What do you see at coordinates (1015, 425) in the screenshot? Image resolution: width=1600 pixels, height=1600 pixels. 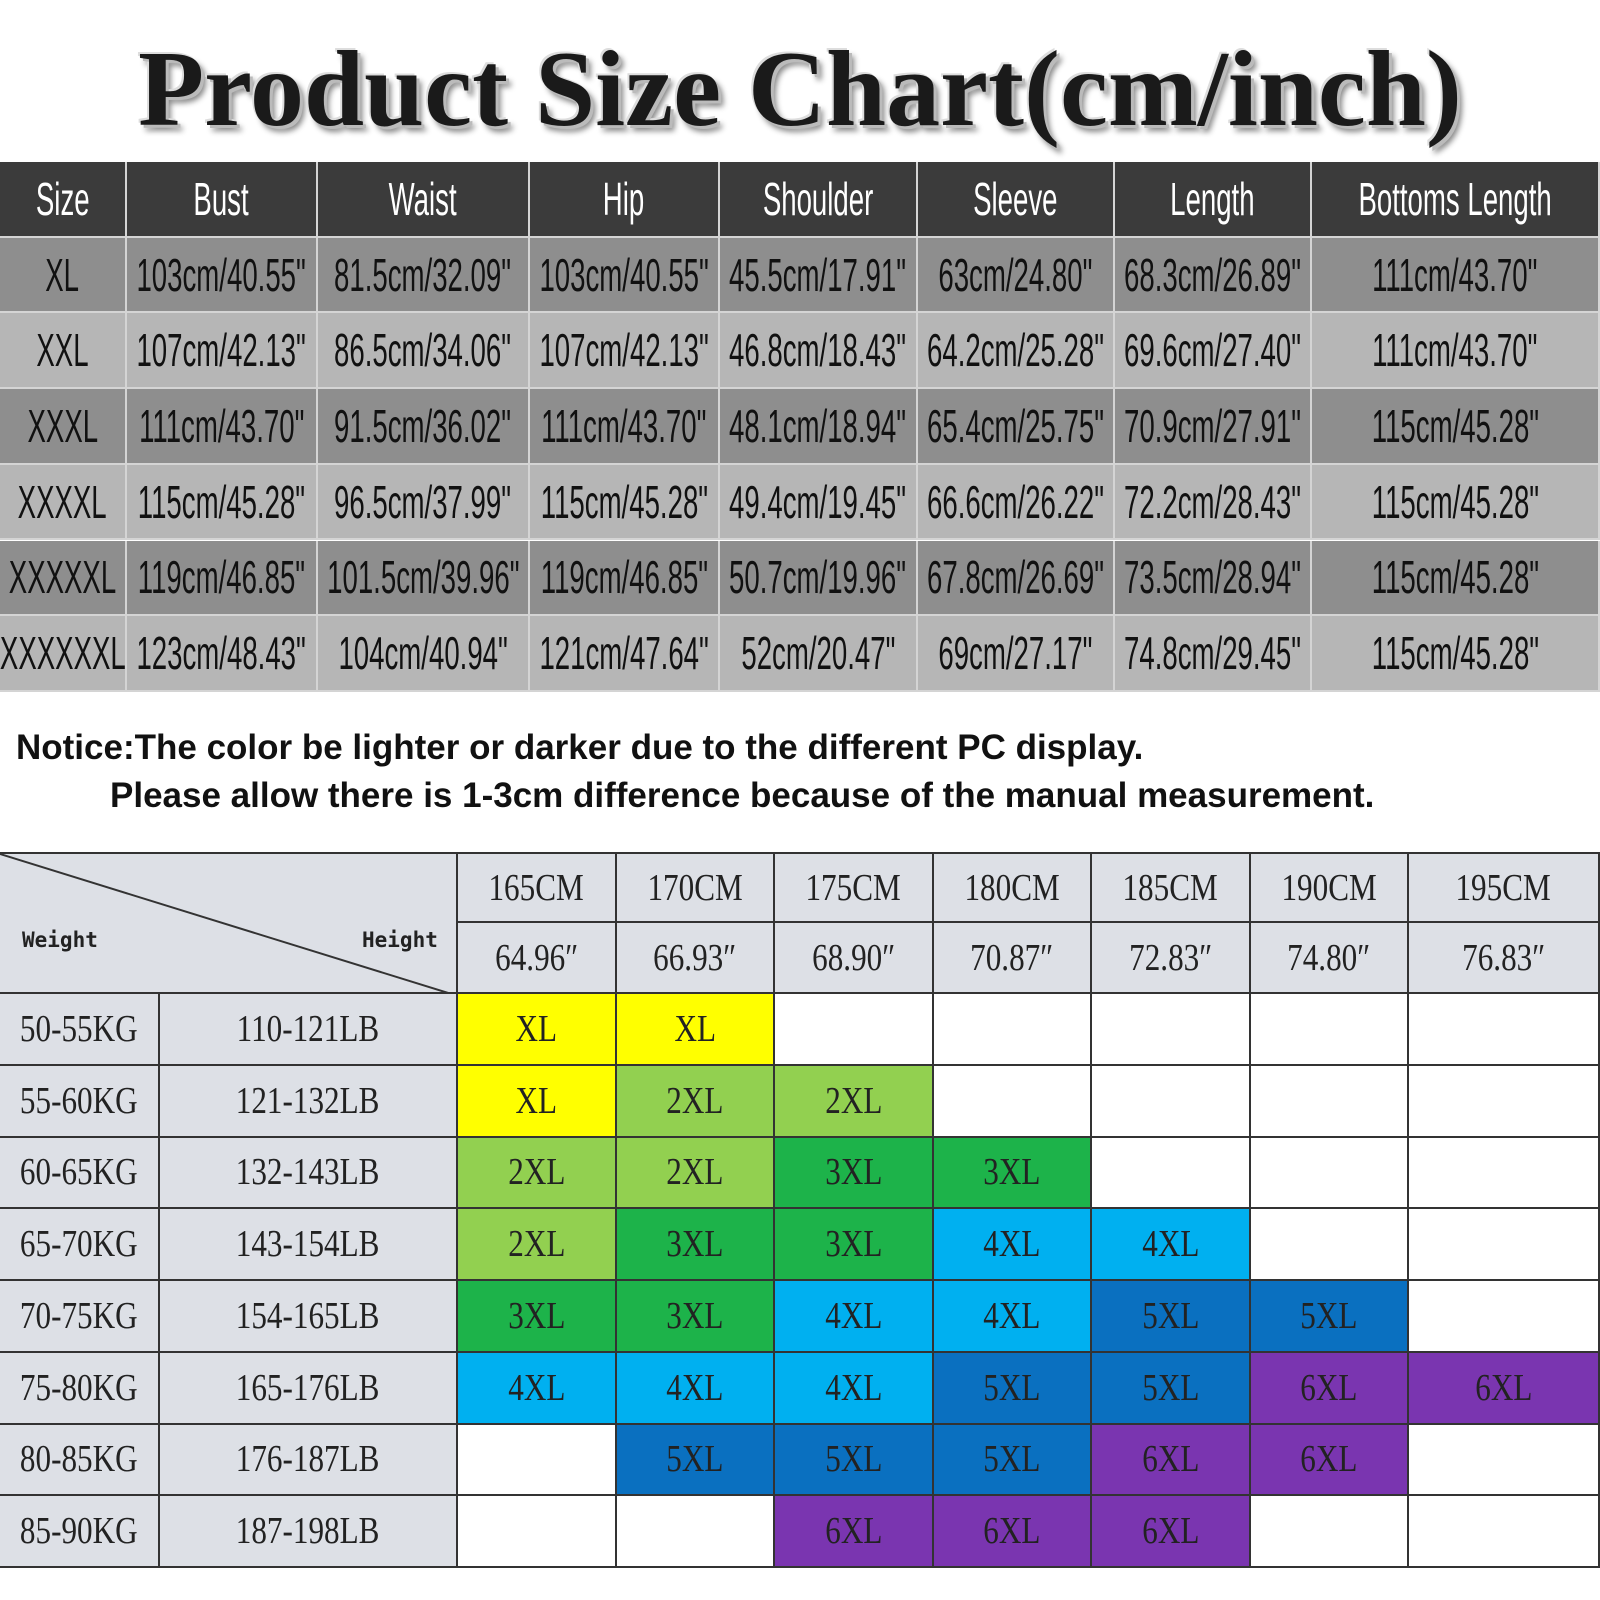 I see `size-measure-text: 65.4cm/25.75"` at bounding box center [1015, 425].